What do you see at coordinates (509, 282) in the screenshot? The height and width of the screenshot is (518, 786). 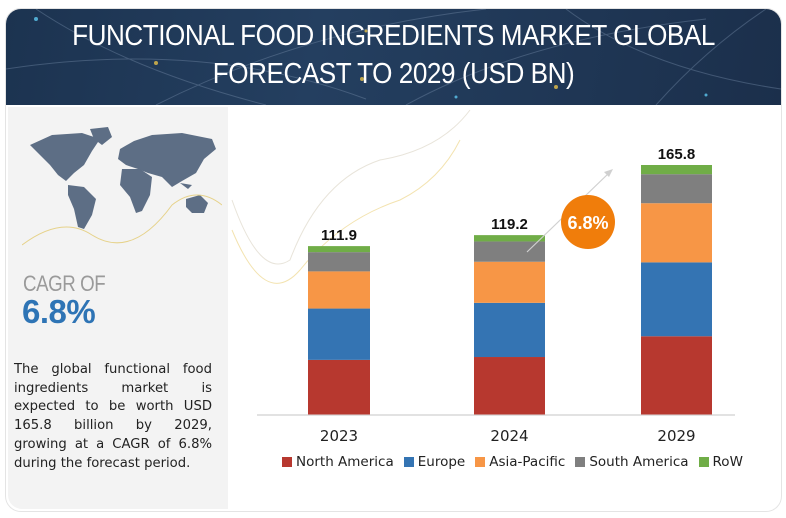 I see `bar-segment-asia-pacific-2024` at bounding box center [509, 282].